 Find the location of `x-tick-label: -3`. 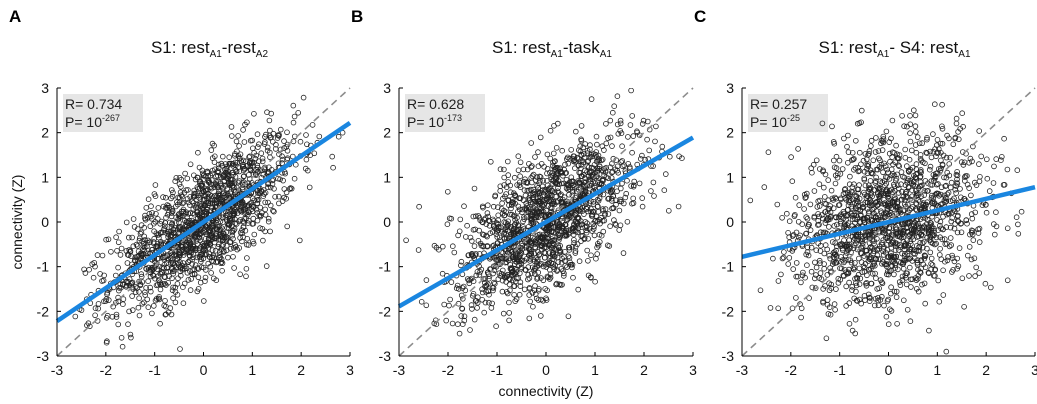

x-tick-label: -3 is located at coordinates (742, 370).